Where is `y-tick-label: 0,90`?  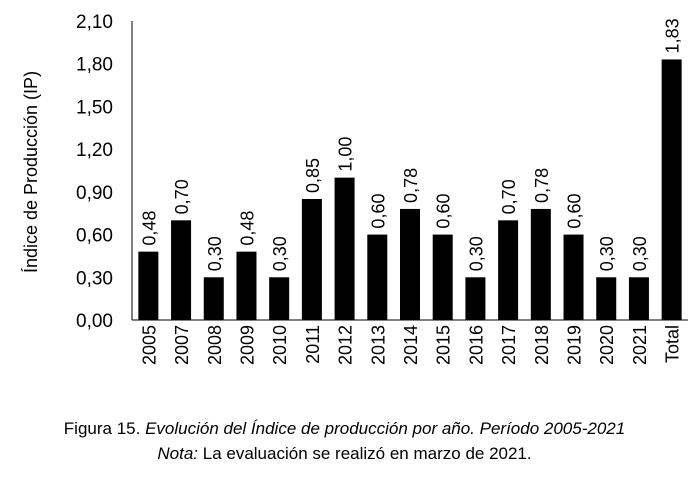 y-tick-label: 0,90 is located at coordinates (94, 193).